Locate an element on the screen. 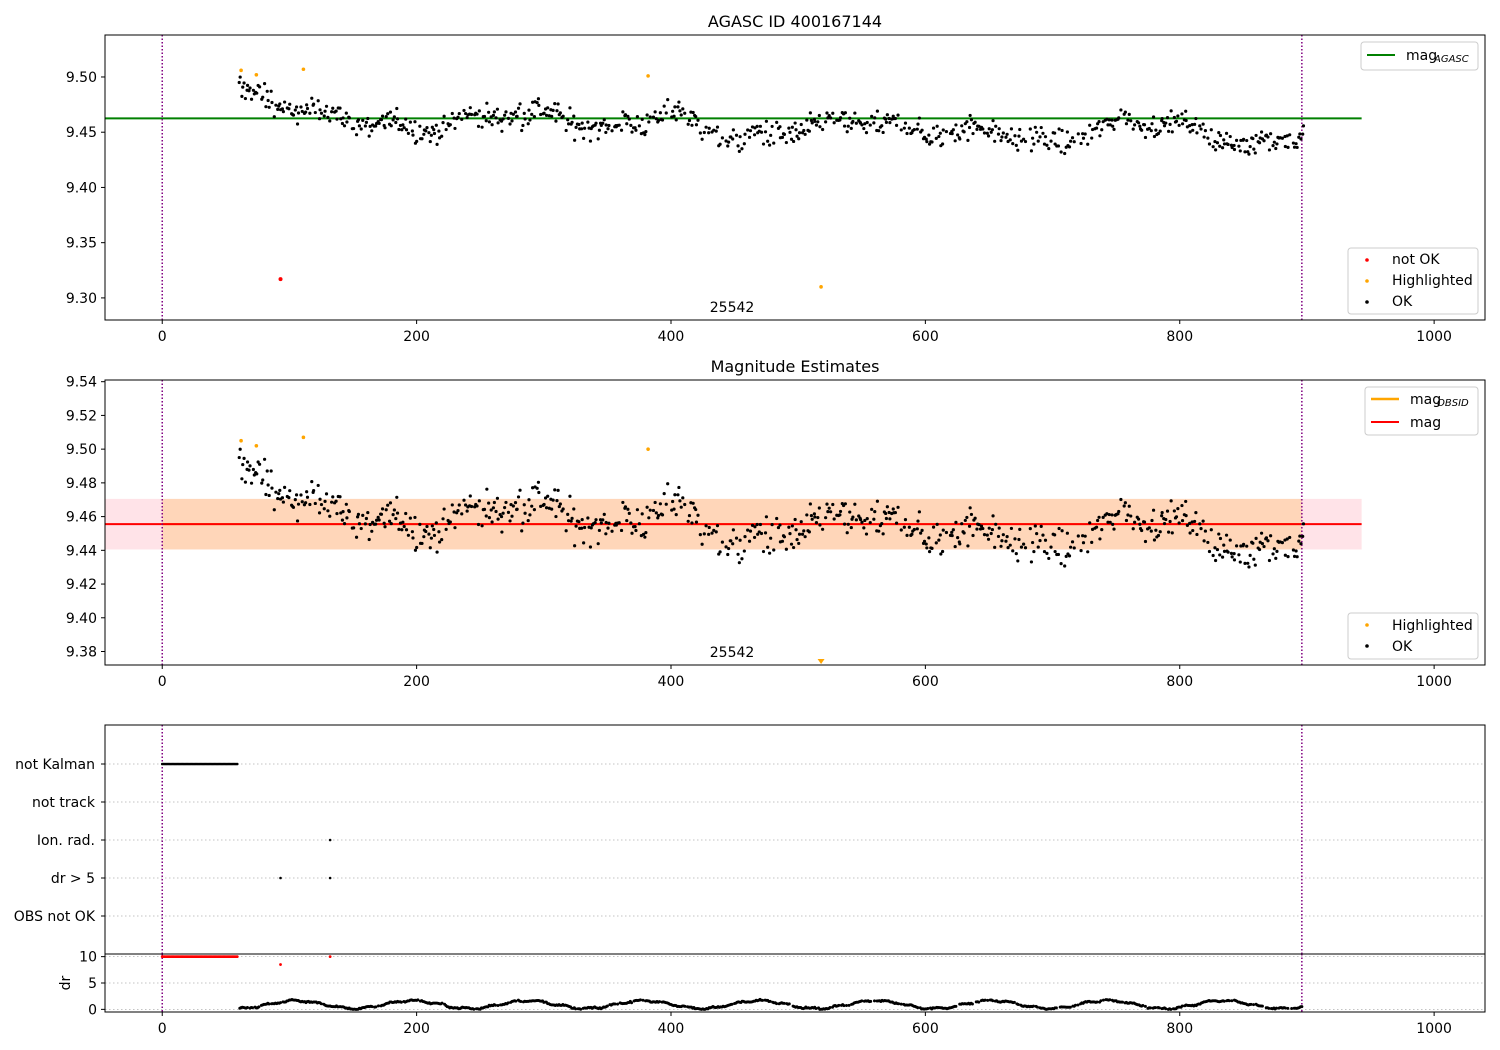 This screenshot has width=1500, height=1050. highlighted-point is located at coordinates (648, 449).